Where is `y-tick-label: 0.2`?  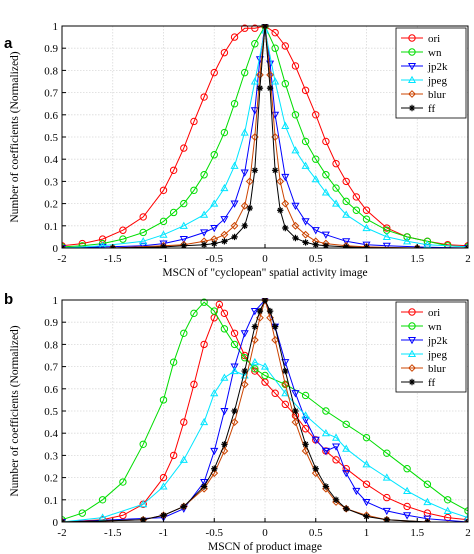
y-tick-label: 0.2 is located at coordinates (51, 479).